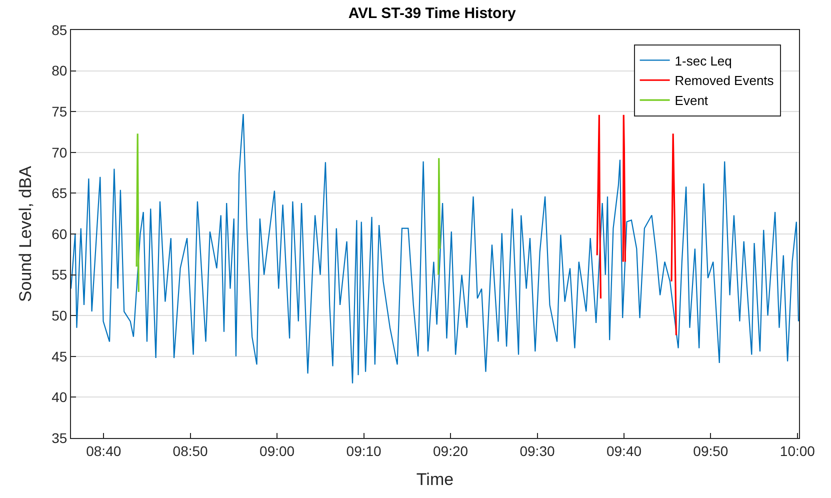 This screenshot has width=831, height=498. What do you see at coordinates (710, 450) in the screenshot?
I see `x-tick-label: 09:50` at bounding box center [710, 450].